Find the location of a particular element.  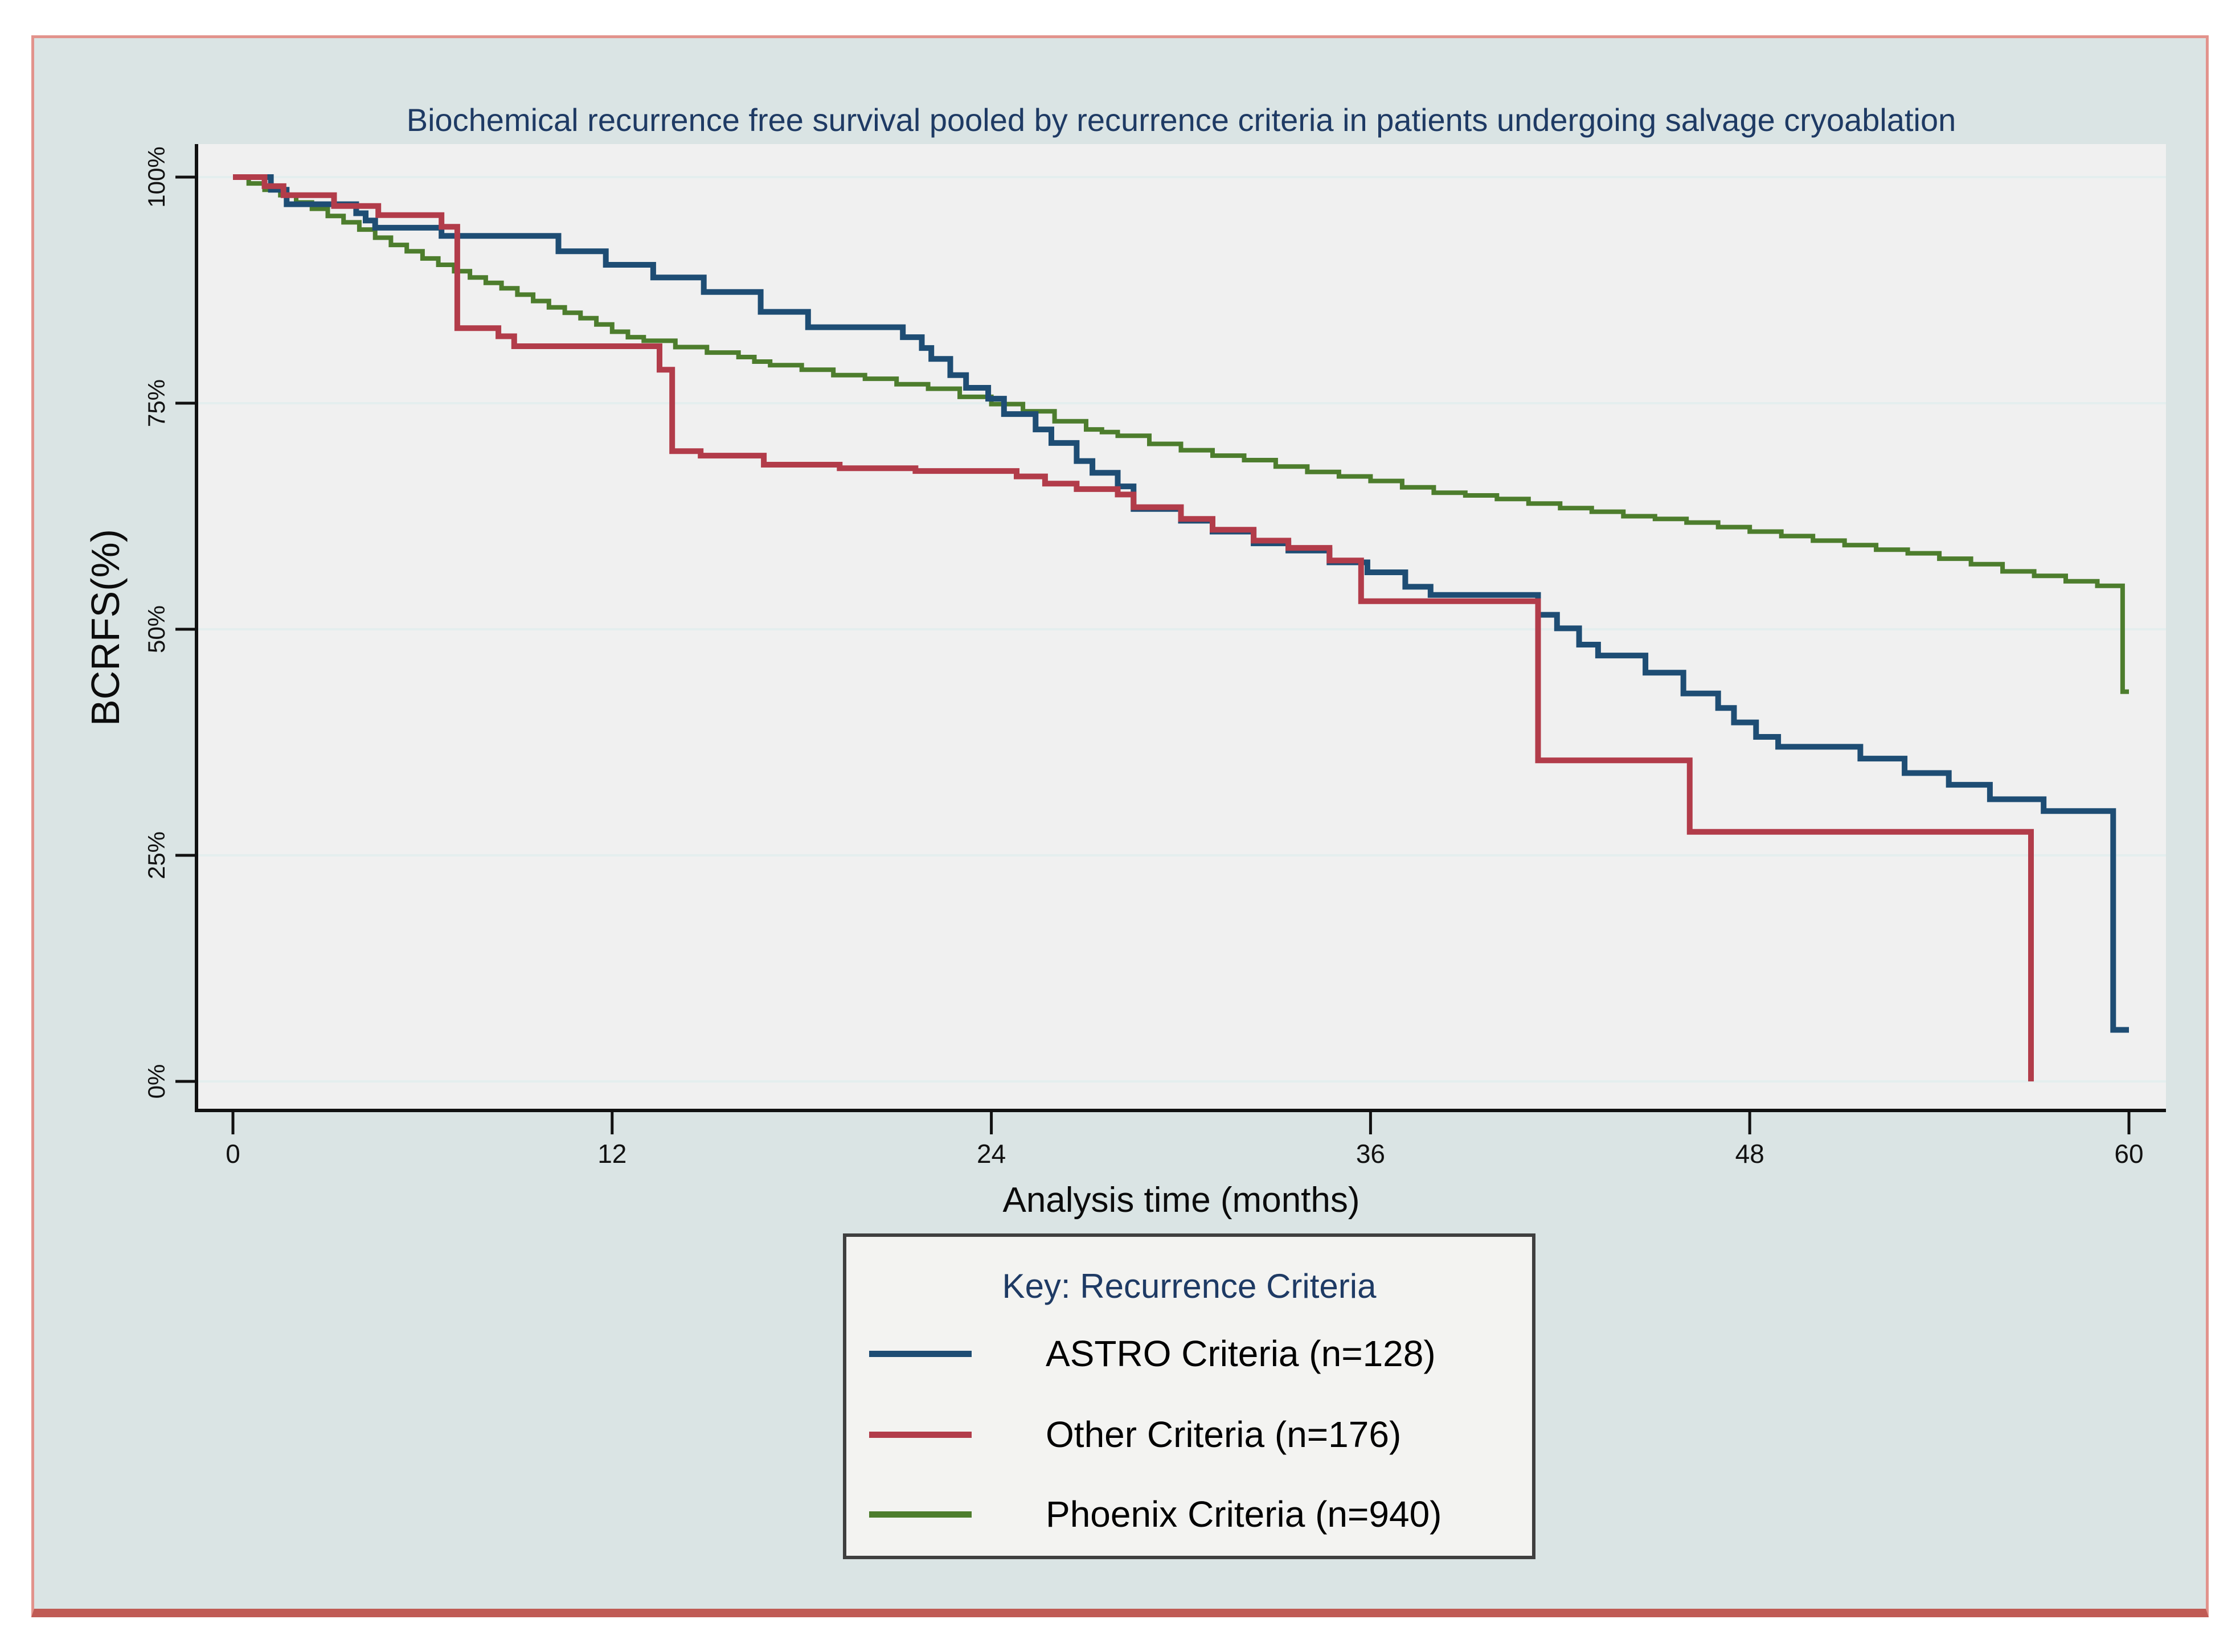

legend-label: ASTRO Criteria (n=128) is located at coordinates (1241, 1353).